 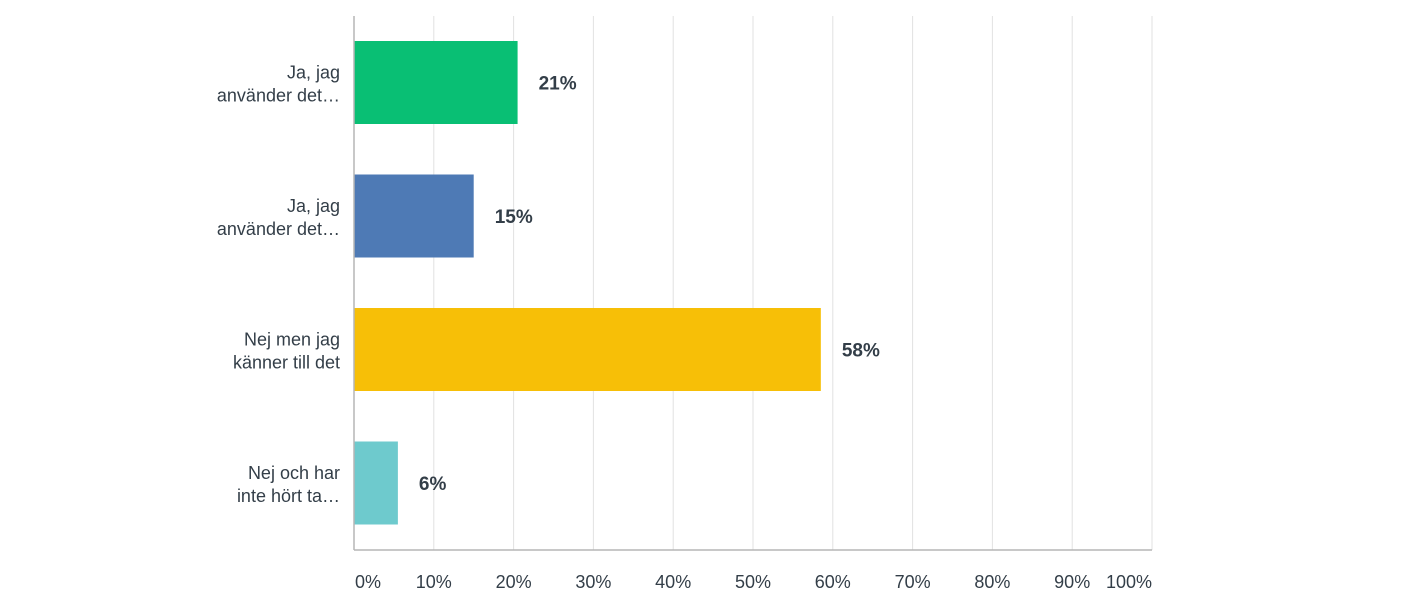 I want to click on category-label-line: Nej och har, so click(x=294, y=473).